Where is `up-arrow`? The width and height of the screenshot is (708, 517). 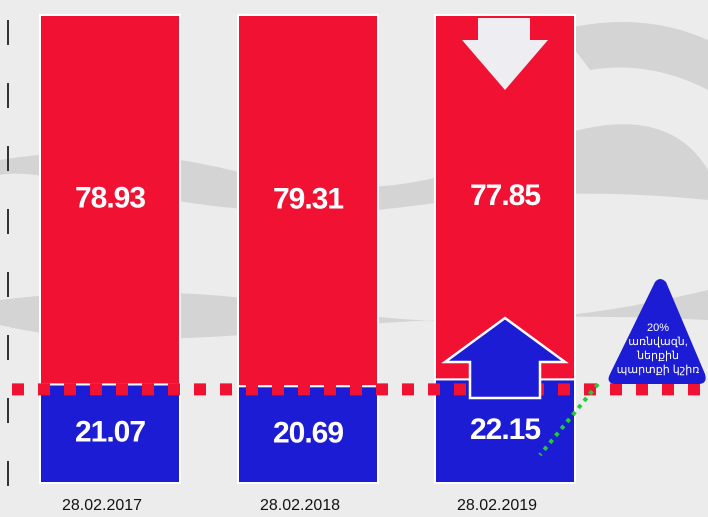 up-arrow is located at coordinates (505, 358).